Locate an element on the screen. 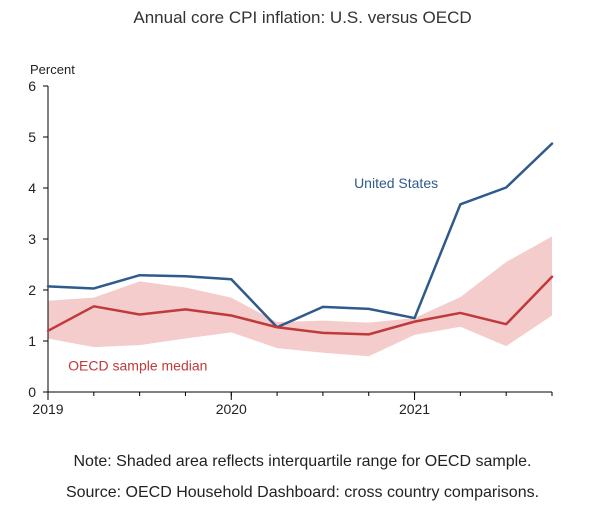 The width and height of the screenshot is (605, 524). y-axis-label: Percent is located at coordinates (52, 69).